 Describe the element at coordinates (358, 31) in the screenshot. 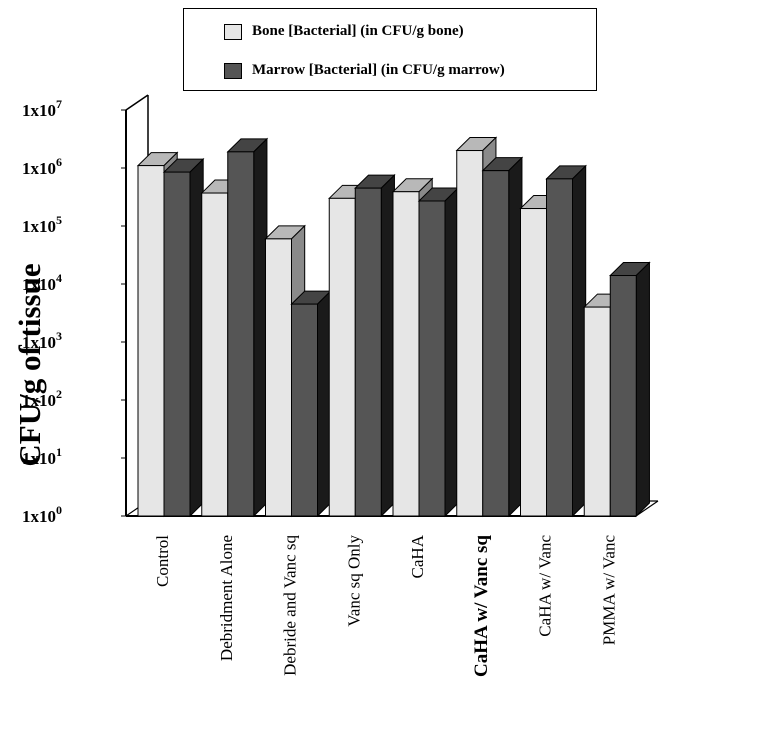

I see `legend-label-bone: Bone [Bacterial] (in CFU/g bone)` at that location.